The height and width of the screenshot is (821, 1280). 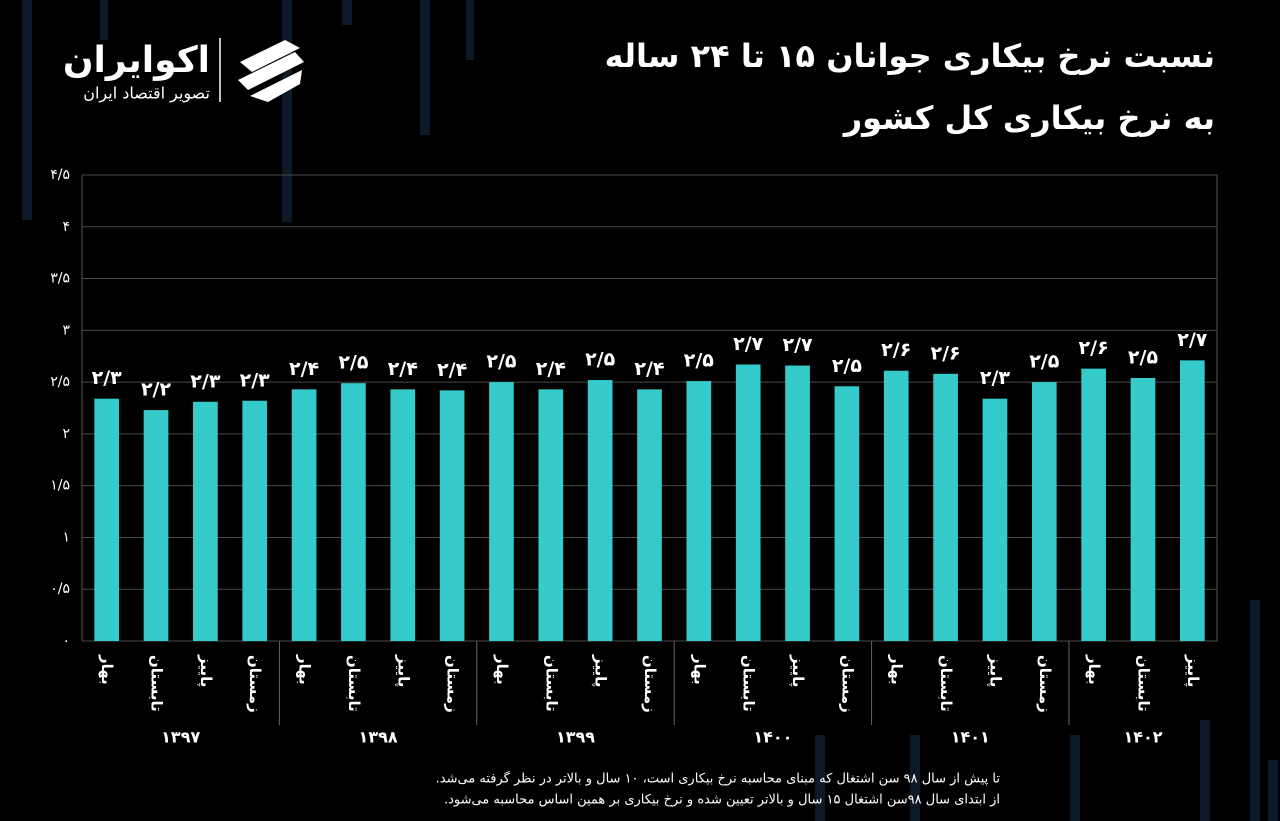 I want to click on group-label: ۱۴۰۰, so click(x=772, y=737).